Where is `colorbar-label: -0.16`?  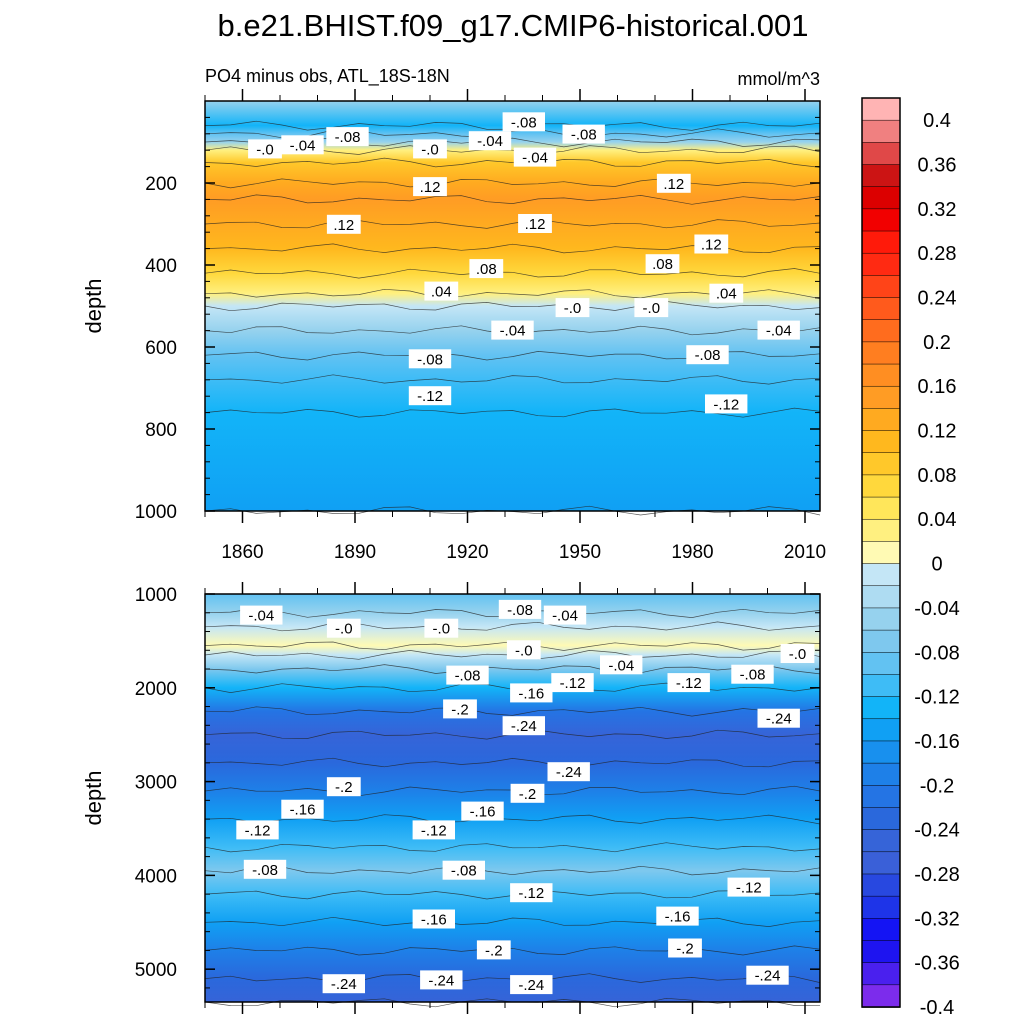 colorbar-label: -0.16 is located at coordinates (937, 742).